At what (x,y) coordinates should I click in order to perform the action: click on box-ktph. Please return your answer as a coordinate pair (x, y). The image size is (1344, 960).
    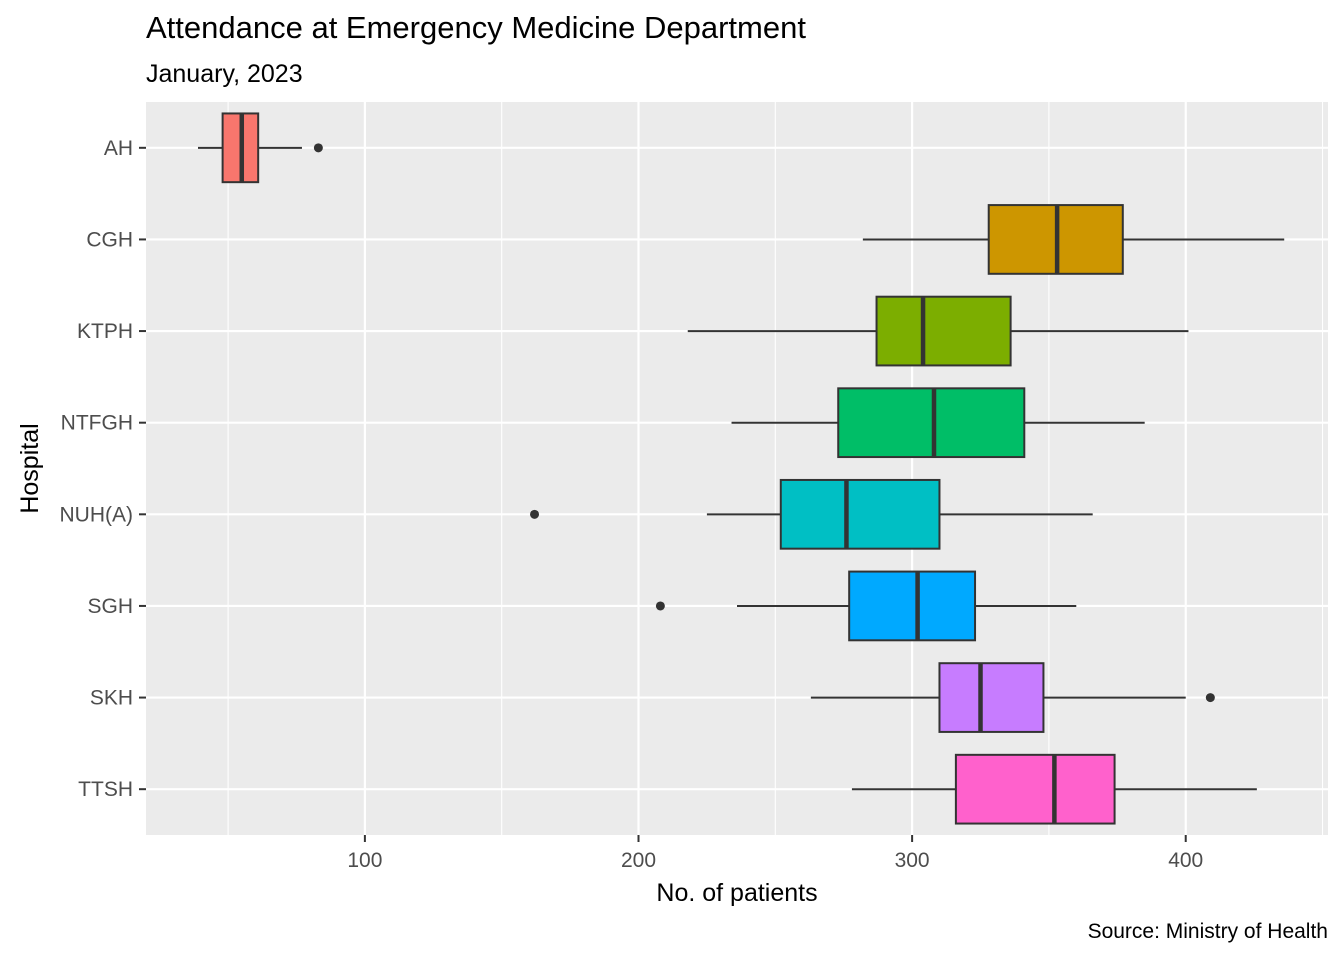
    Looking at the image, I should click on (938, 331).